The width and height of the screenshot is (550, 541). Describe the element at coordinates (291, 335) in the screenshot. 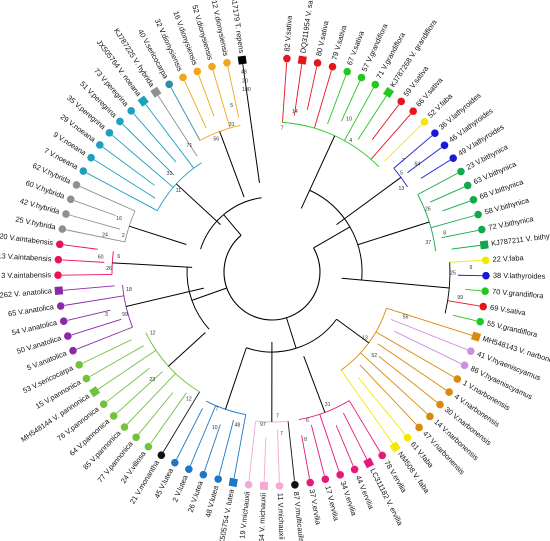

I see `backbone-arc` at that location.